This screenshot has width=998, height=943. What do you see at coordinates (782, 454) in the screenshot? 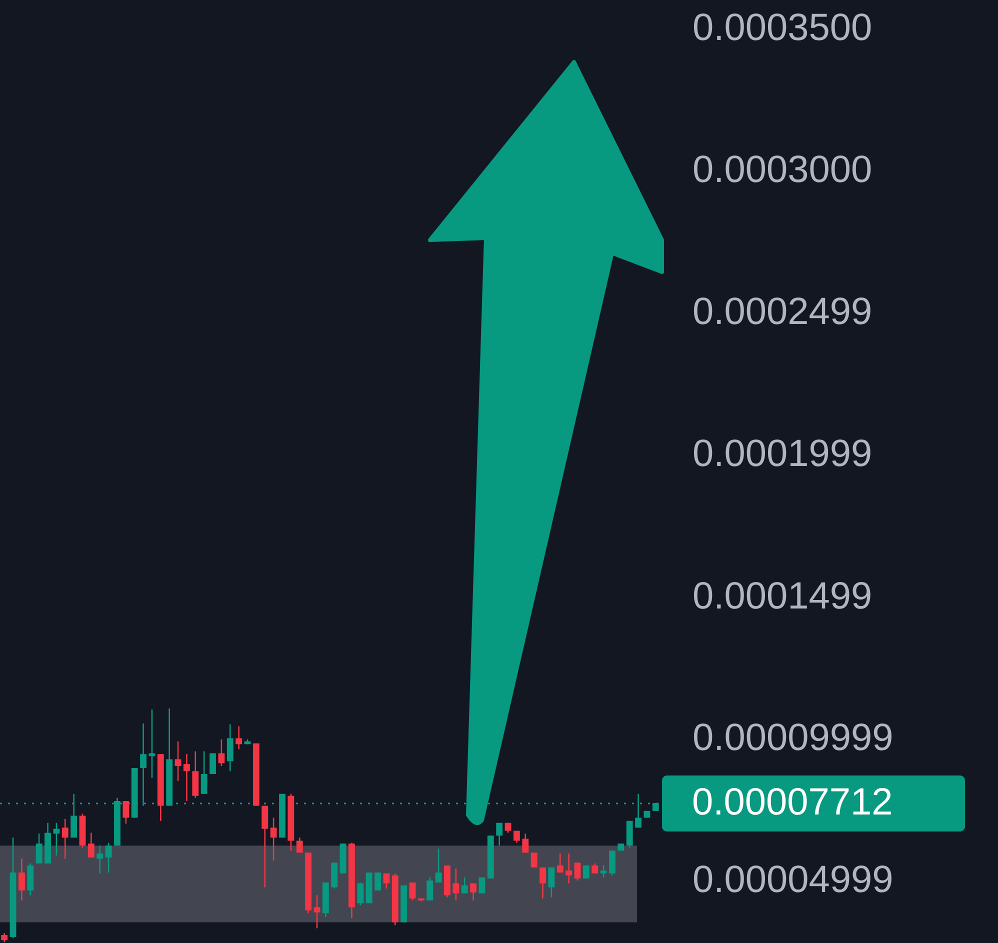
I see `y-tick-label: 0.0001999` at bounding box center [782, 454].